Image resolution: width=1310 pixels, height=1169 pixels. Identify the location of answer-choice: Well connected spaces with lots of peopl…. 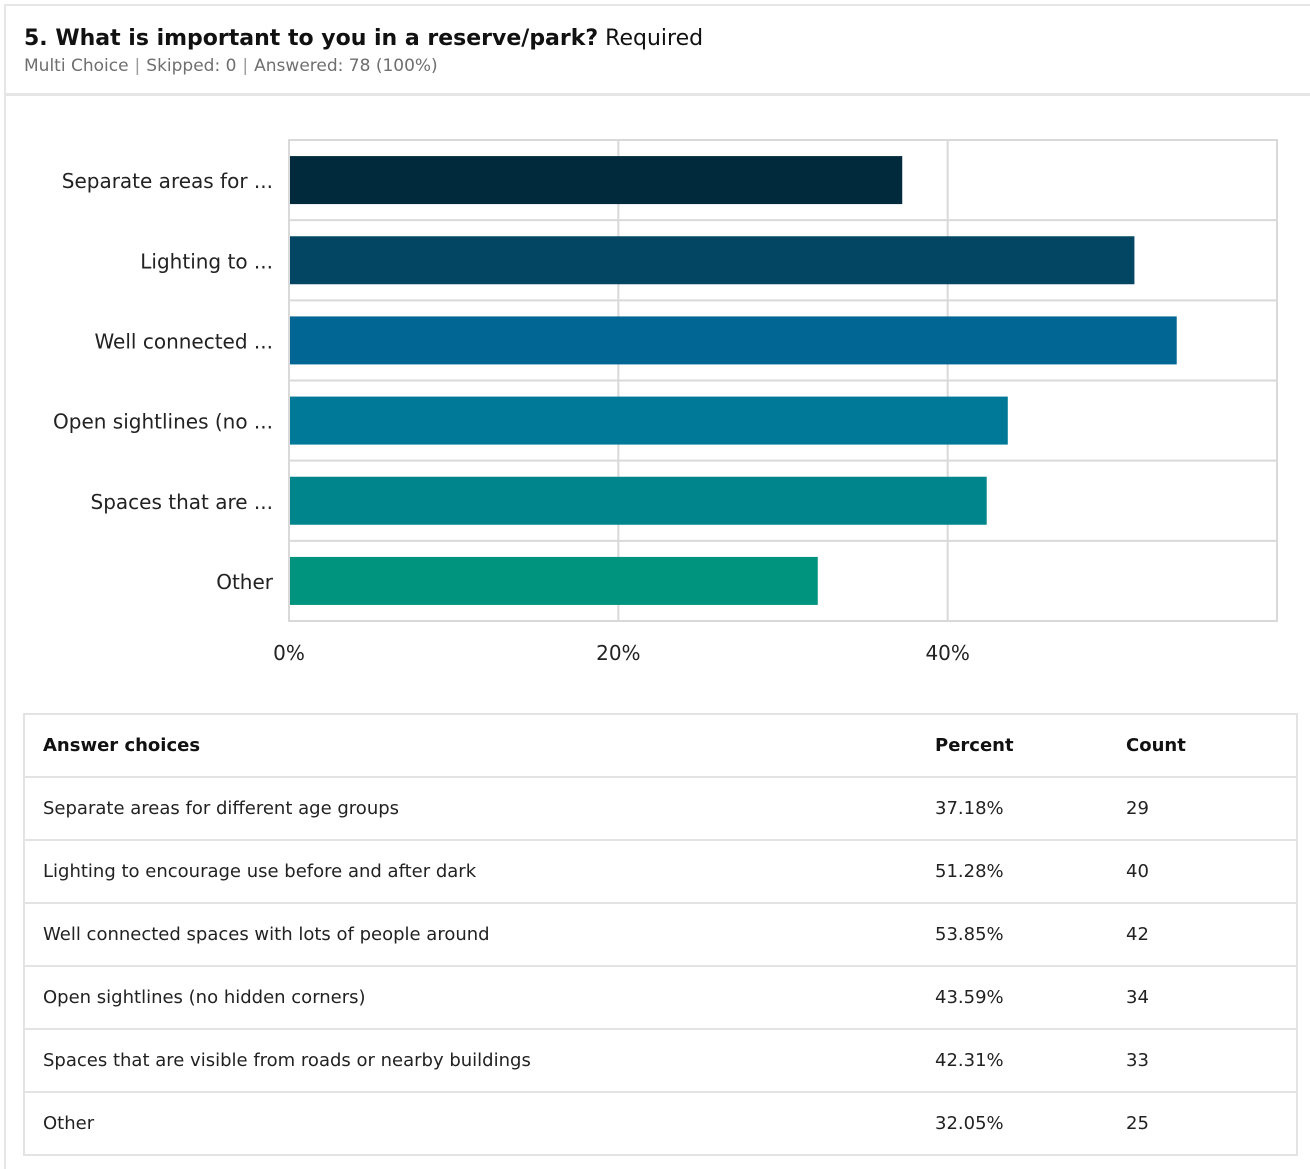
(471, 935).